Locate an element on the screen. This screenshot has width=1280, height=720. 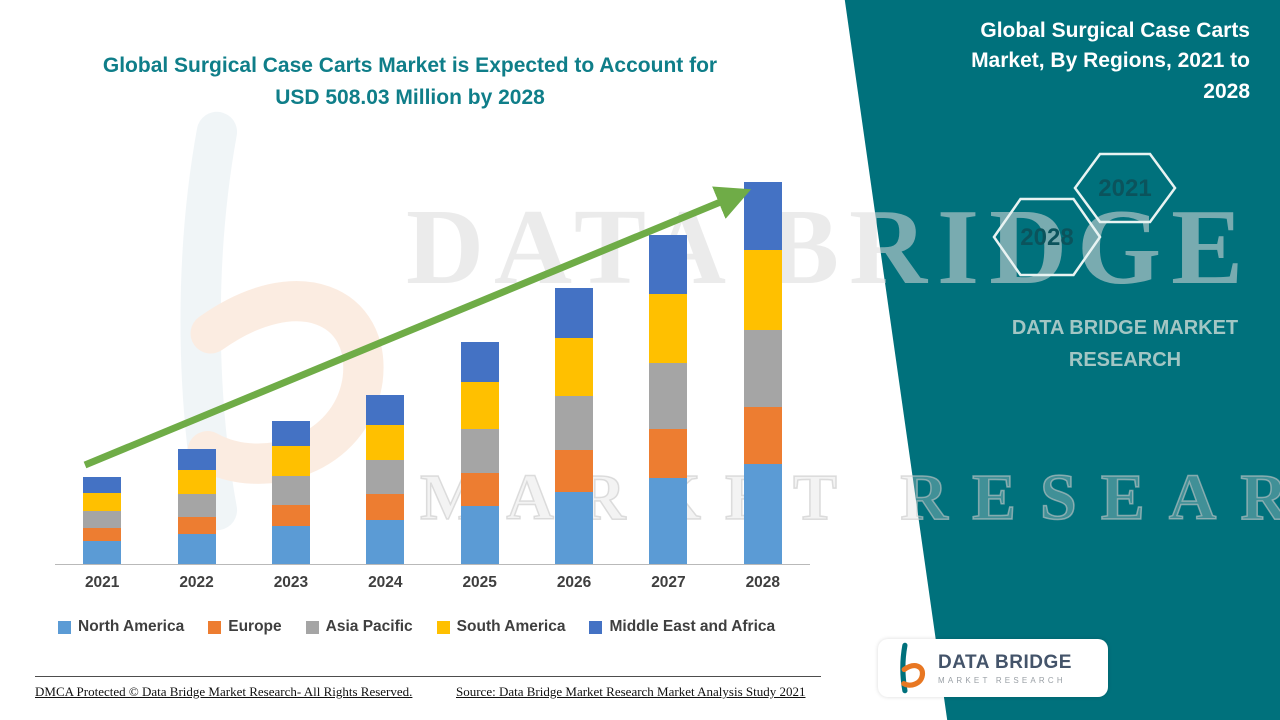
legend-item-middle-east-and-africa: Middle East and Africa is located at coordinates (682, 627).